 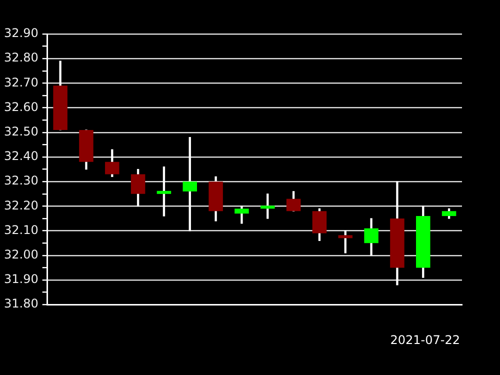 What do you see at coordinates (21, 181) in the screenshot?
I see `y-tick-label: 32.30` at bounding box center [21, 181].